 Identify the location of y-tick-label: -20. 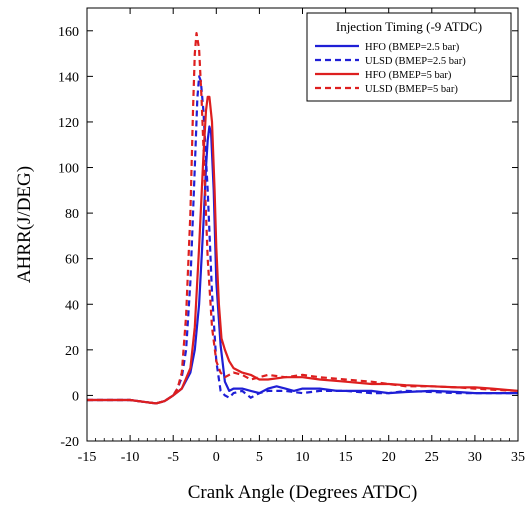
(69, 442).